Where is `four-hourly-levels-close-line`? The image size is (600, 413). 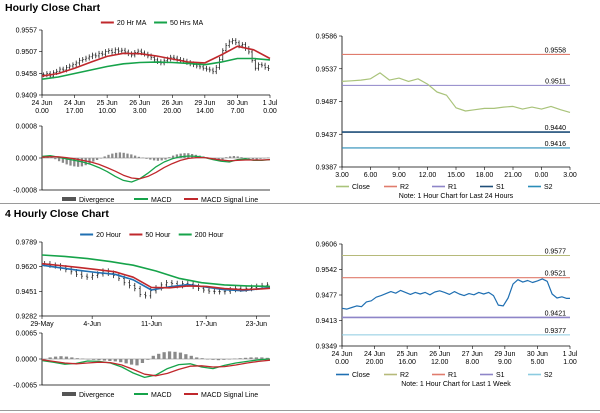
four-hourly-levels-close-line is located at coordinates (455, 294).